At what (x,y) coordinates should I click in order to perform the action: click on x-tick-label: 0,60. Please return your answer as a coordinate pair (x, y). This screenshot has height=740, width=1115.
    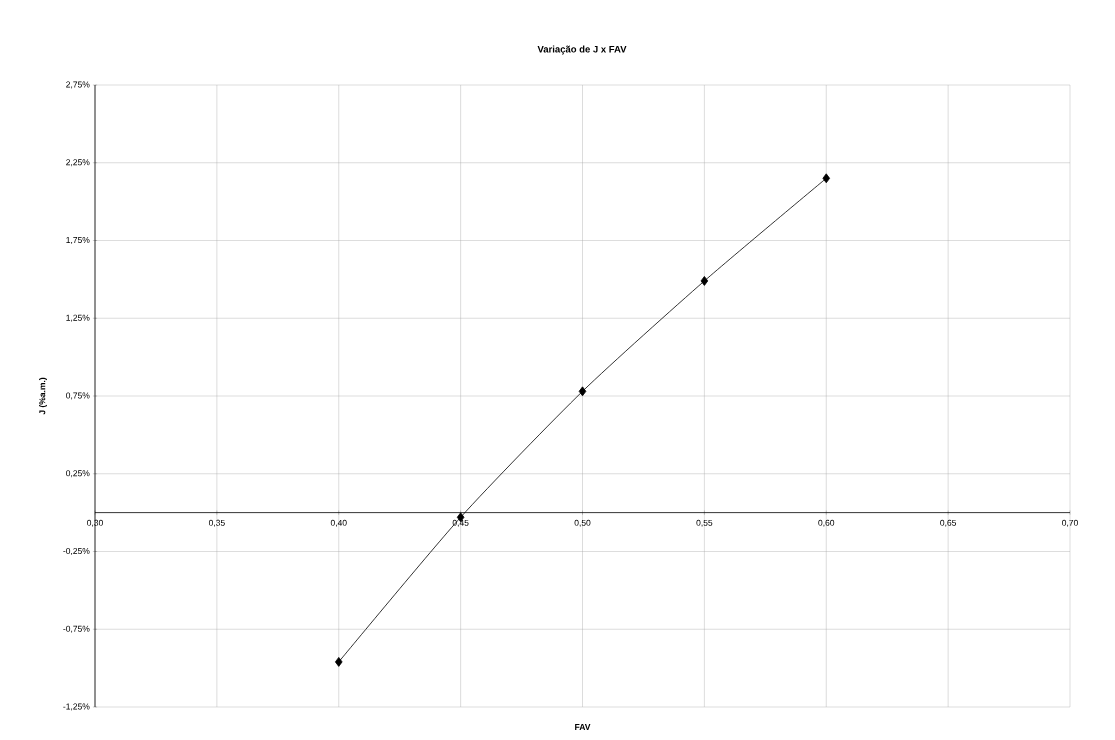
    Looking at the image, I should click on (826, 523).